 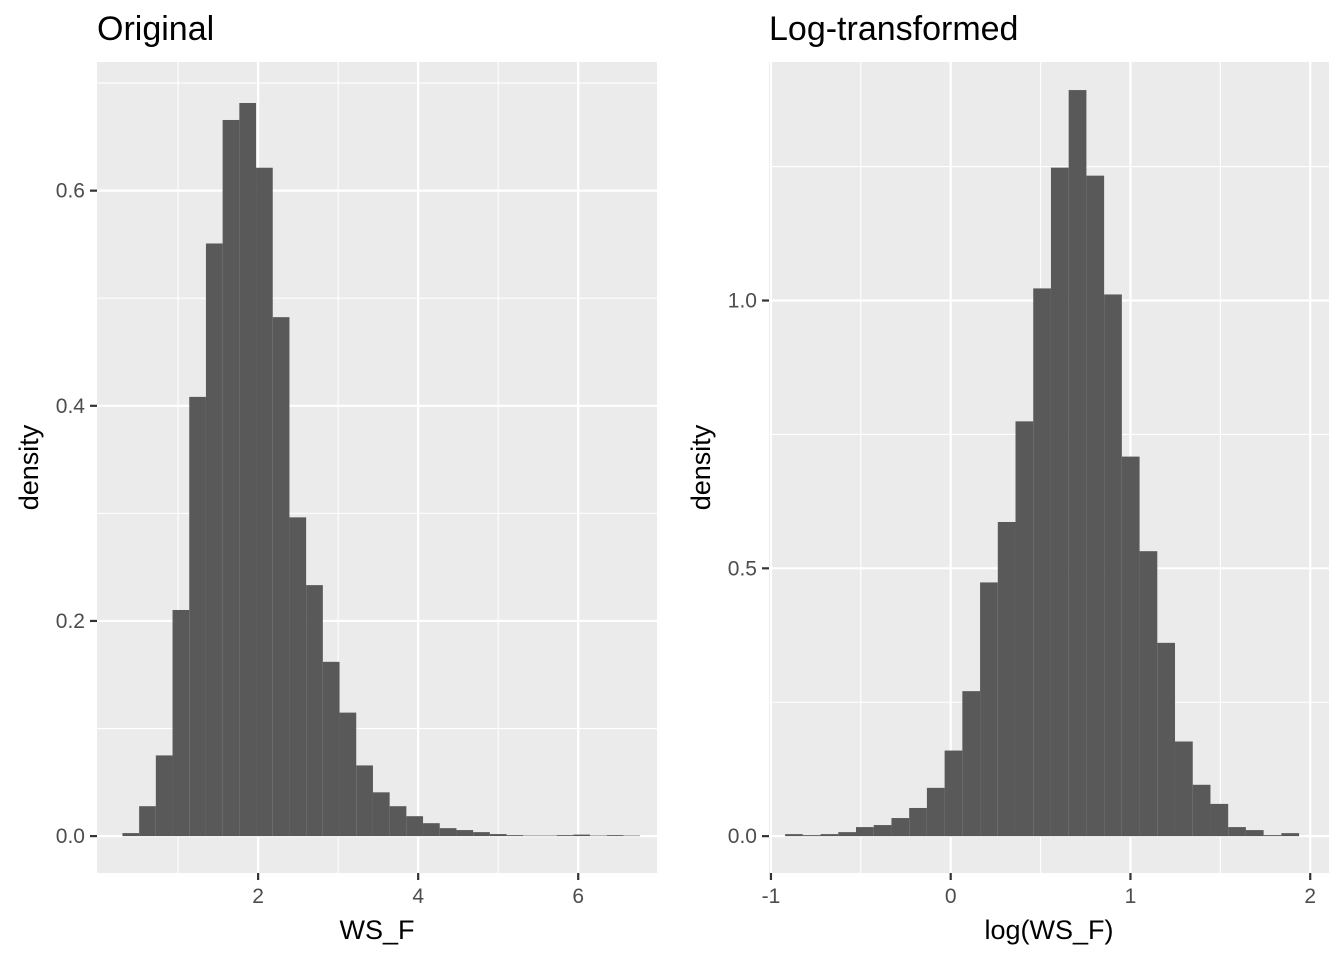 What do you see at coordinates (71, 514) in the screenshot?
I see `y-tick-labels: 0.0 0.2 0.4 0.6` at bounding box center [71, 514].